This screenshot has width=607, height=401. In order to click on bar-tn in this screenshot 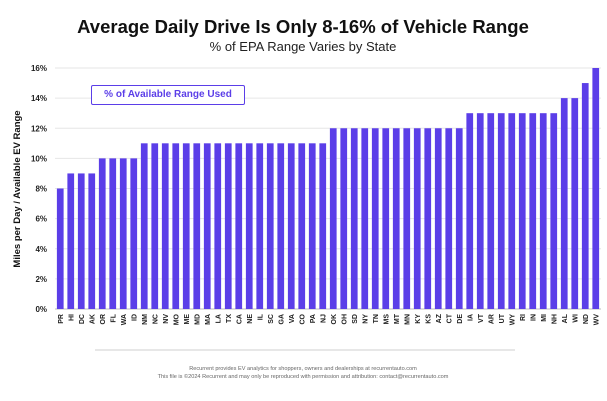, I will do `click(375, 218)`.